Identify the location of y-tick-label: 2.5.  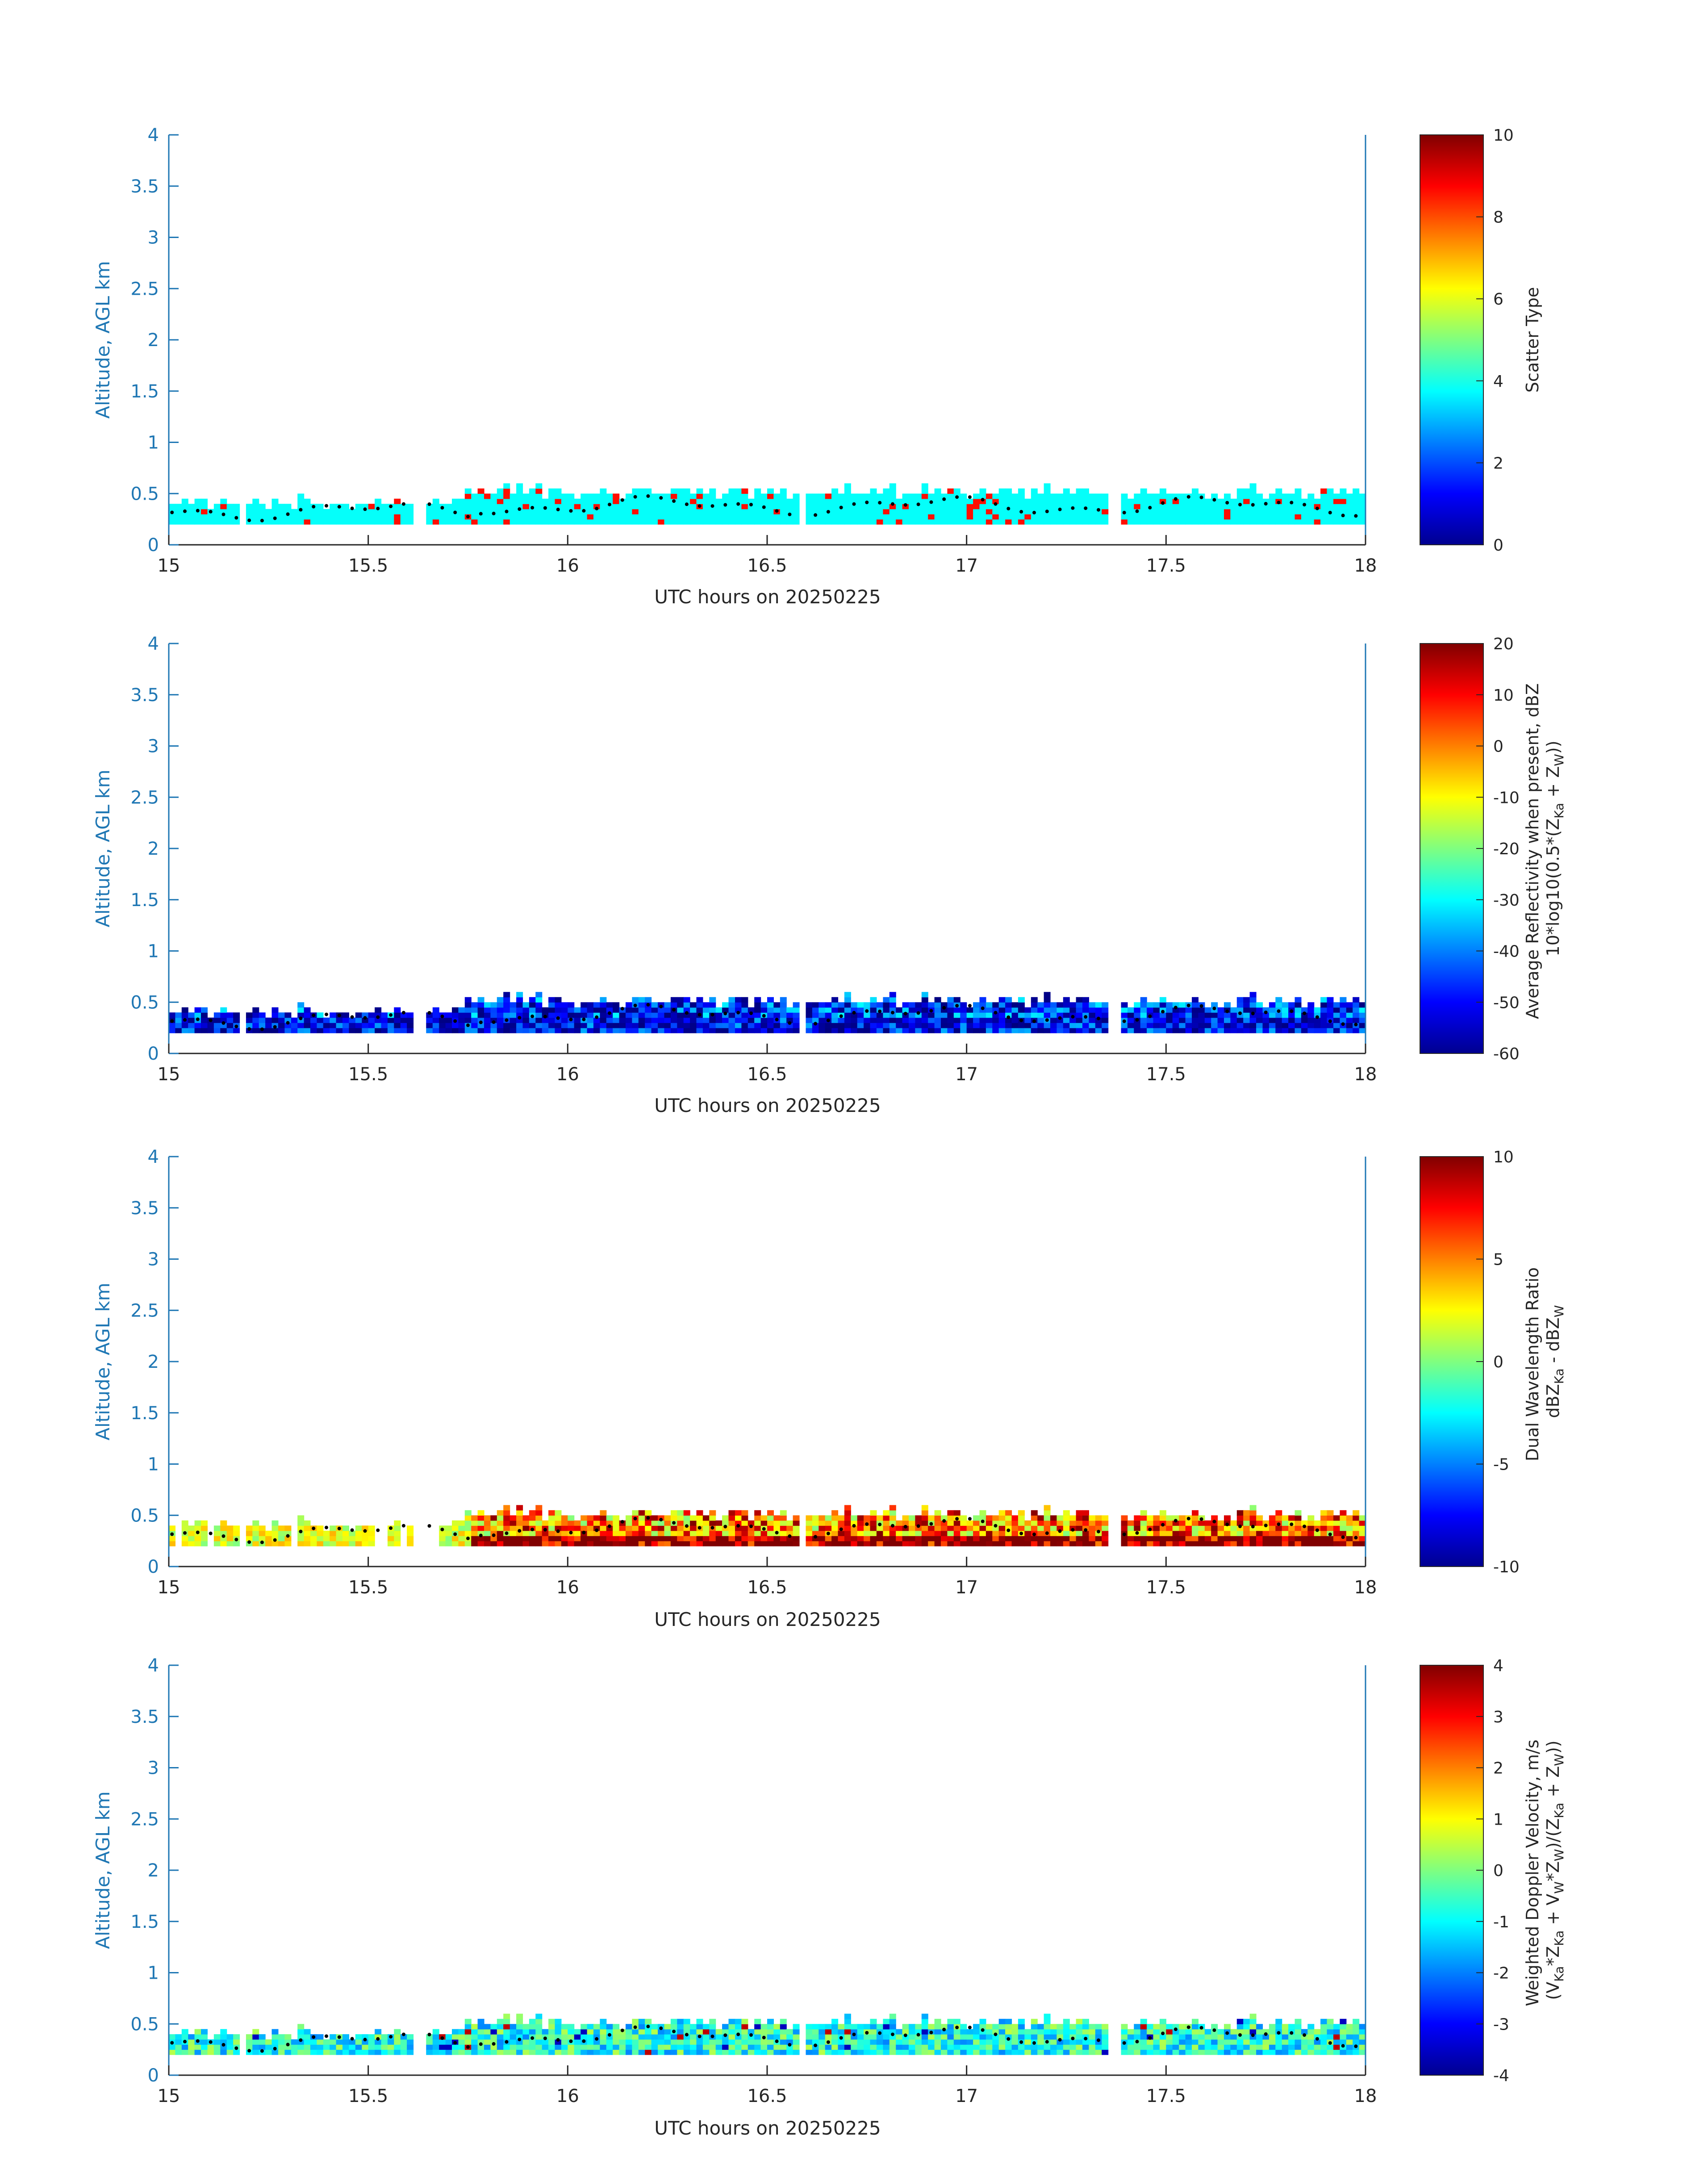
(144, 289).